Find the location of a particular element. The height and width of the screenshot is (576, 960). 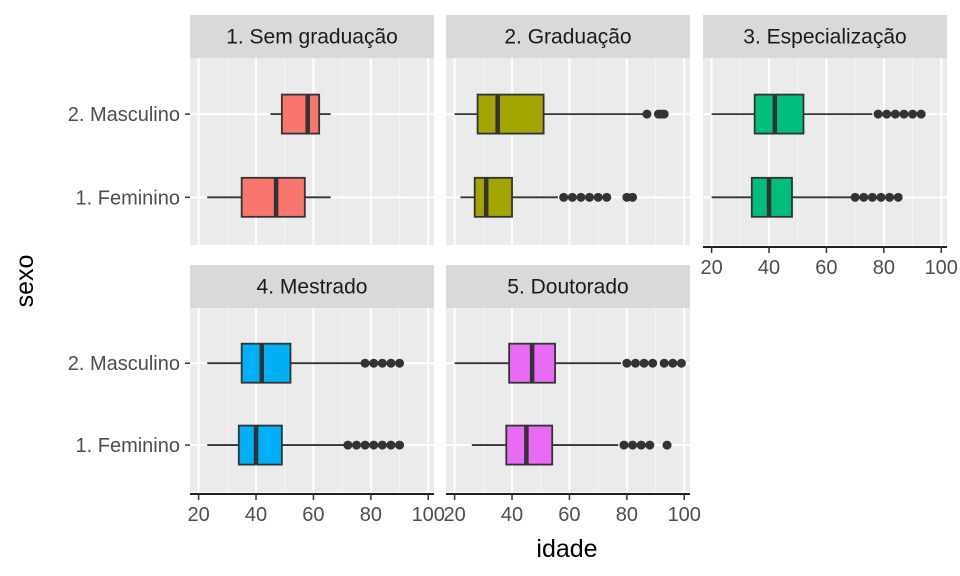

y-axis-title: sexo is located at coordinates (25, 281).